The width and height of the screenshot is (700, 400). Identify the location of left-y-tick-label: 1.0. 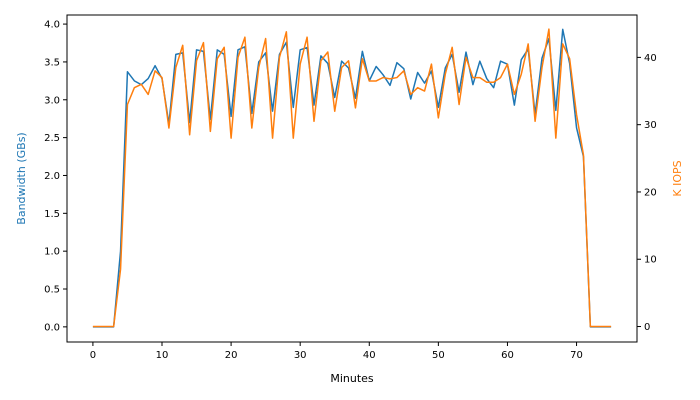
(52, 252).